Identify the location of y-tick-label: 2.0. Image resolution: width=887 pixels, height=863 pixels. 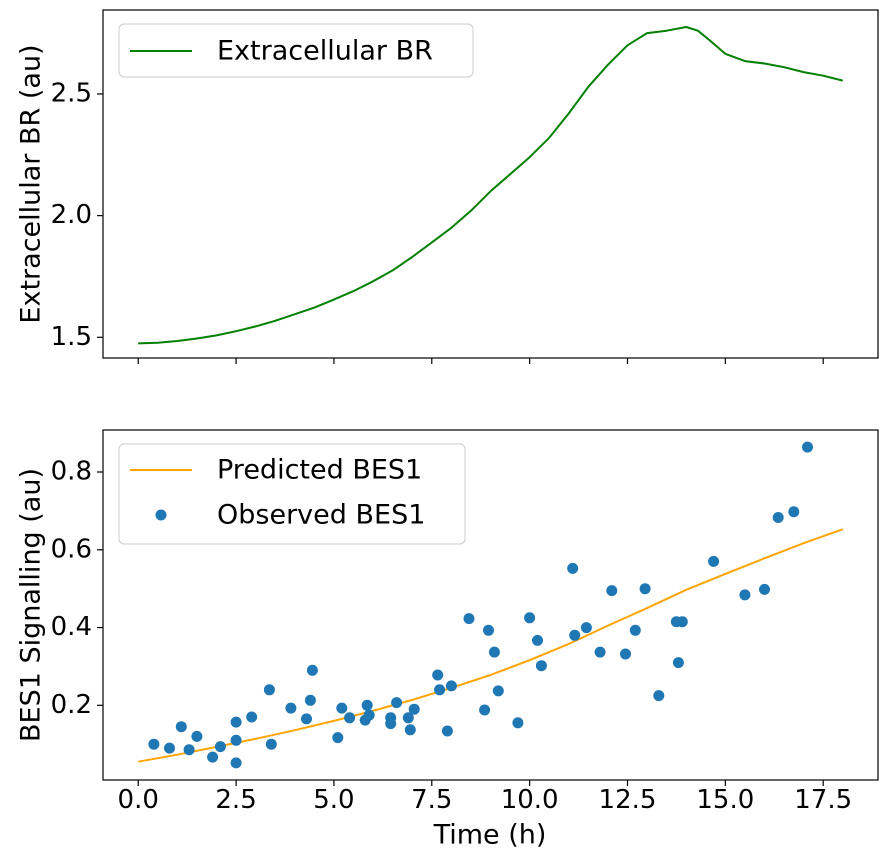
(71, 215).